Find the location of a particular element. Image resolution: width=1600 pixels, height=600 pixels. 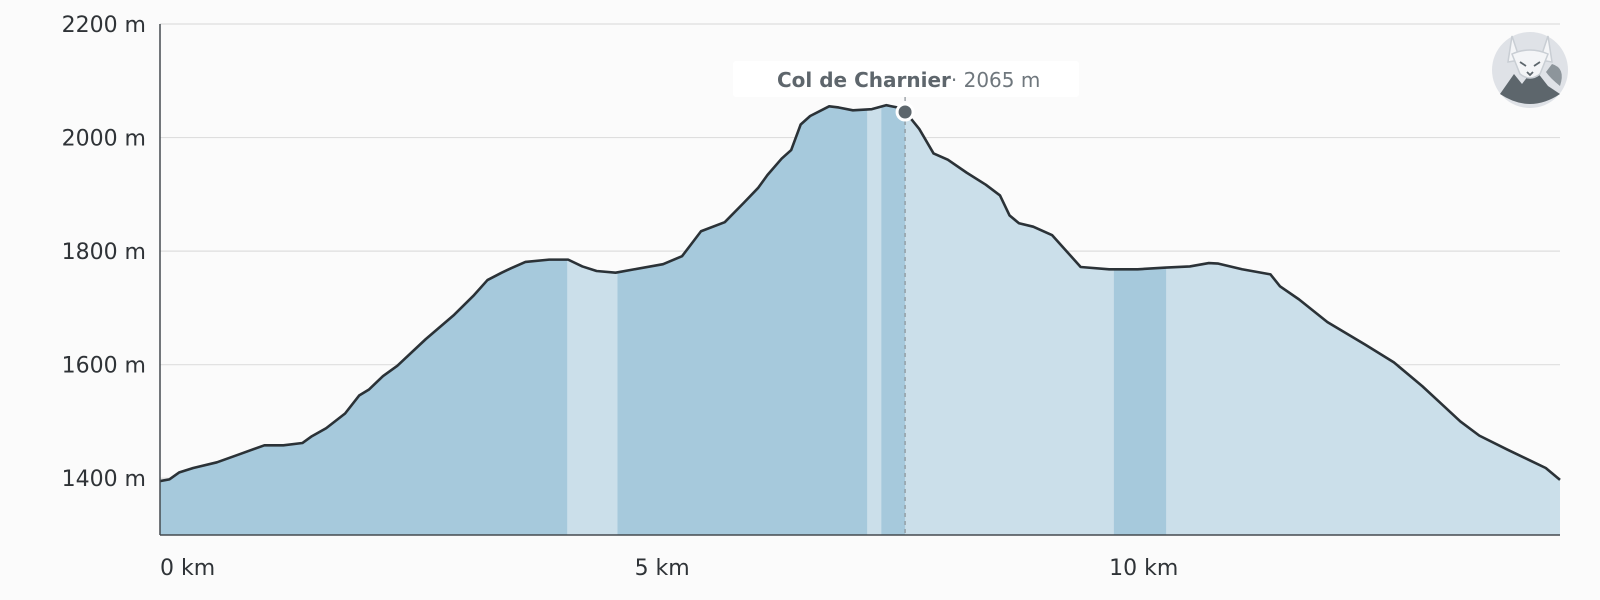

y-tick-label-2: 1800 m is located at coordinates (104, 252).